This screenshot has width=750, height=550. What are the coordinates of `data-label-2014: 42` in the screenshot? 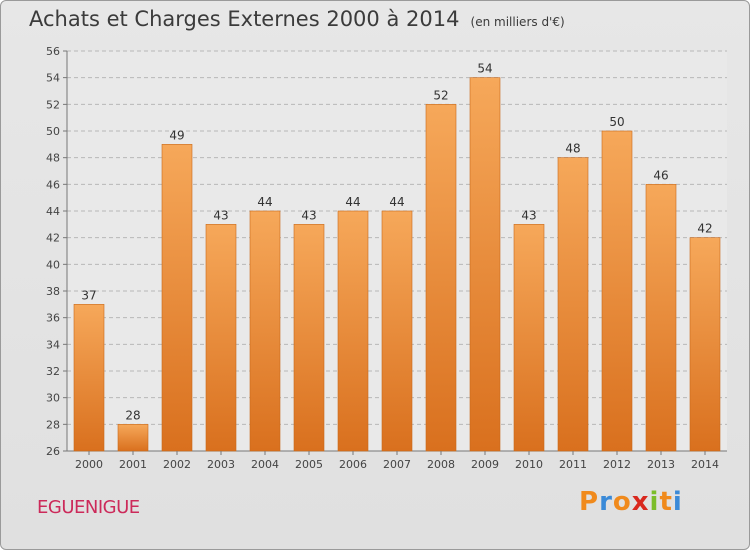 It's located at (704, 229).